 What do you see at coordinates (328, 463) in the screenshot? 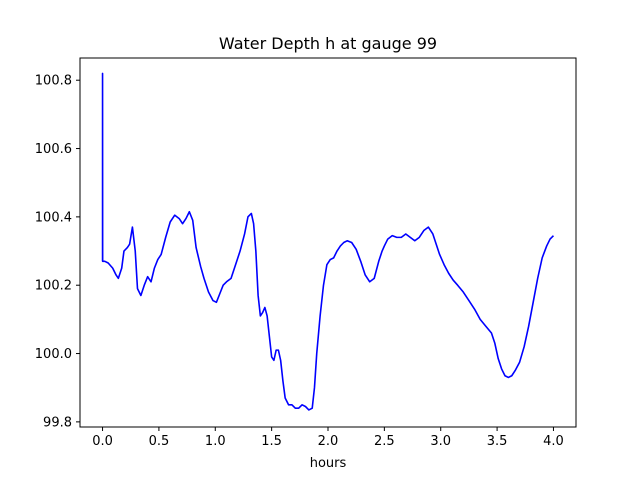
I see `x-axis-label: hours` at bounding box center [328, 463].